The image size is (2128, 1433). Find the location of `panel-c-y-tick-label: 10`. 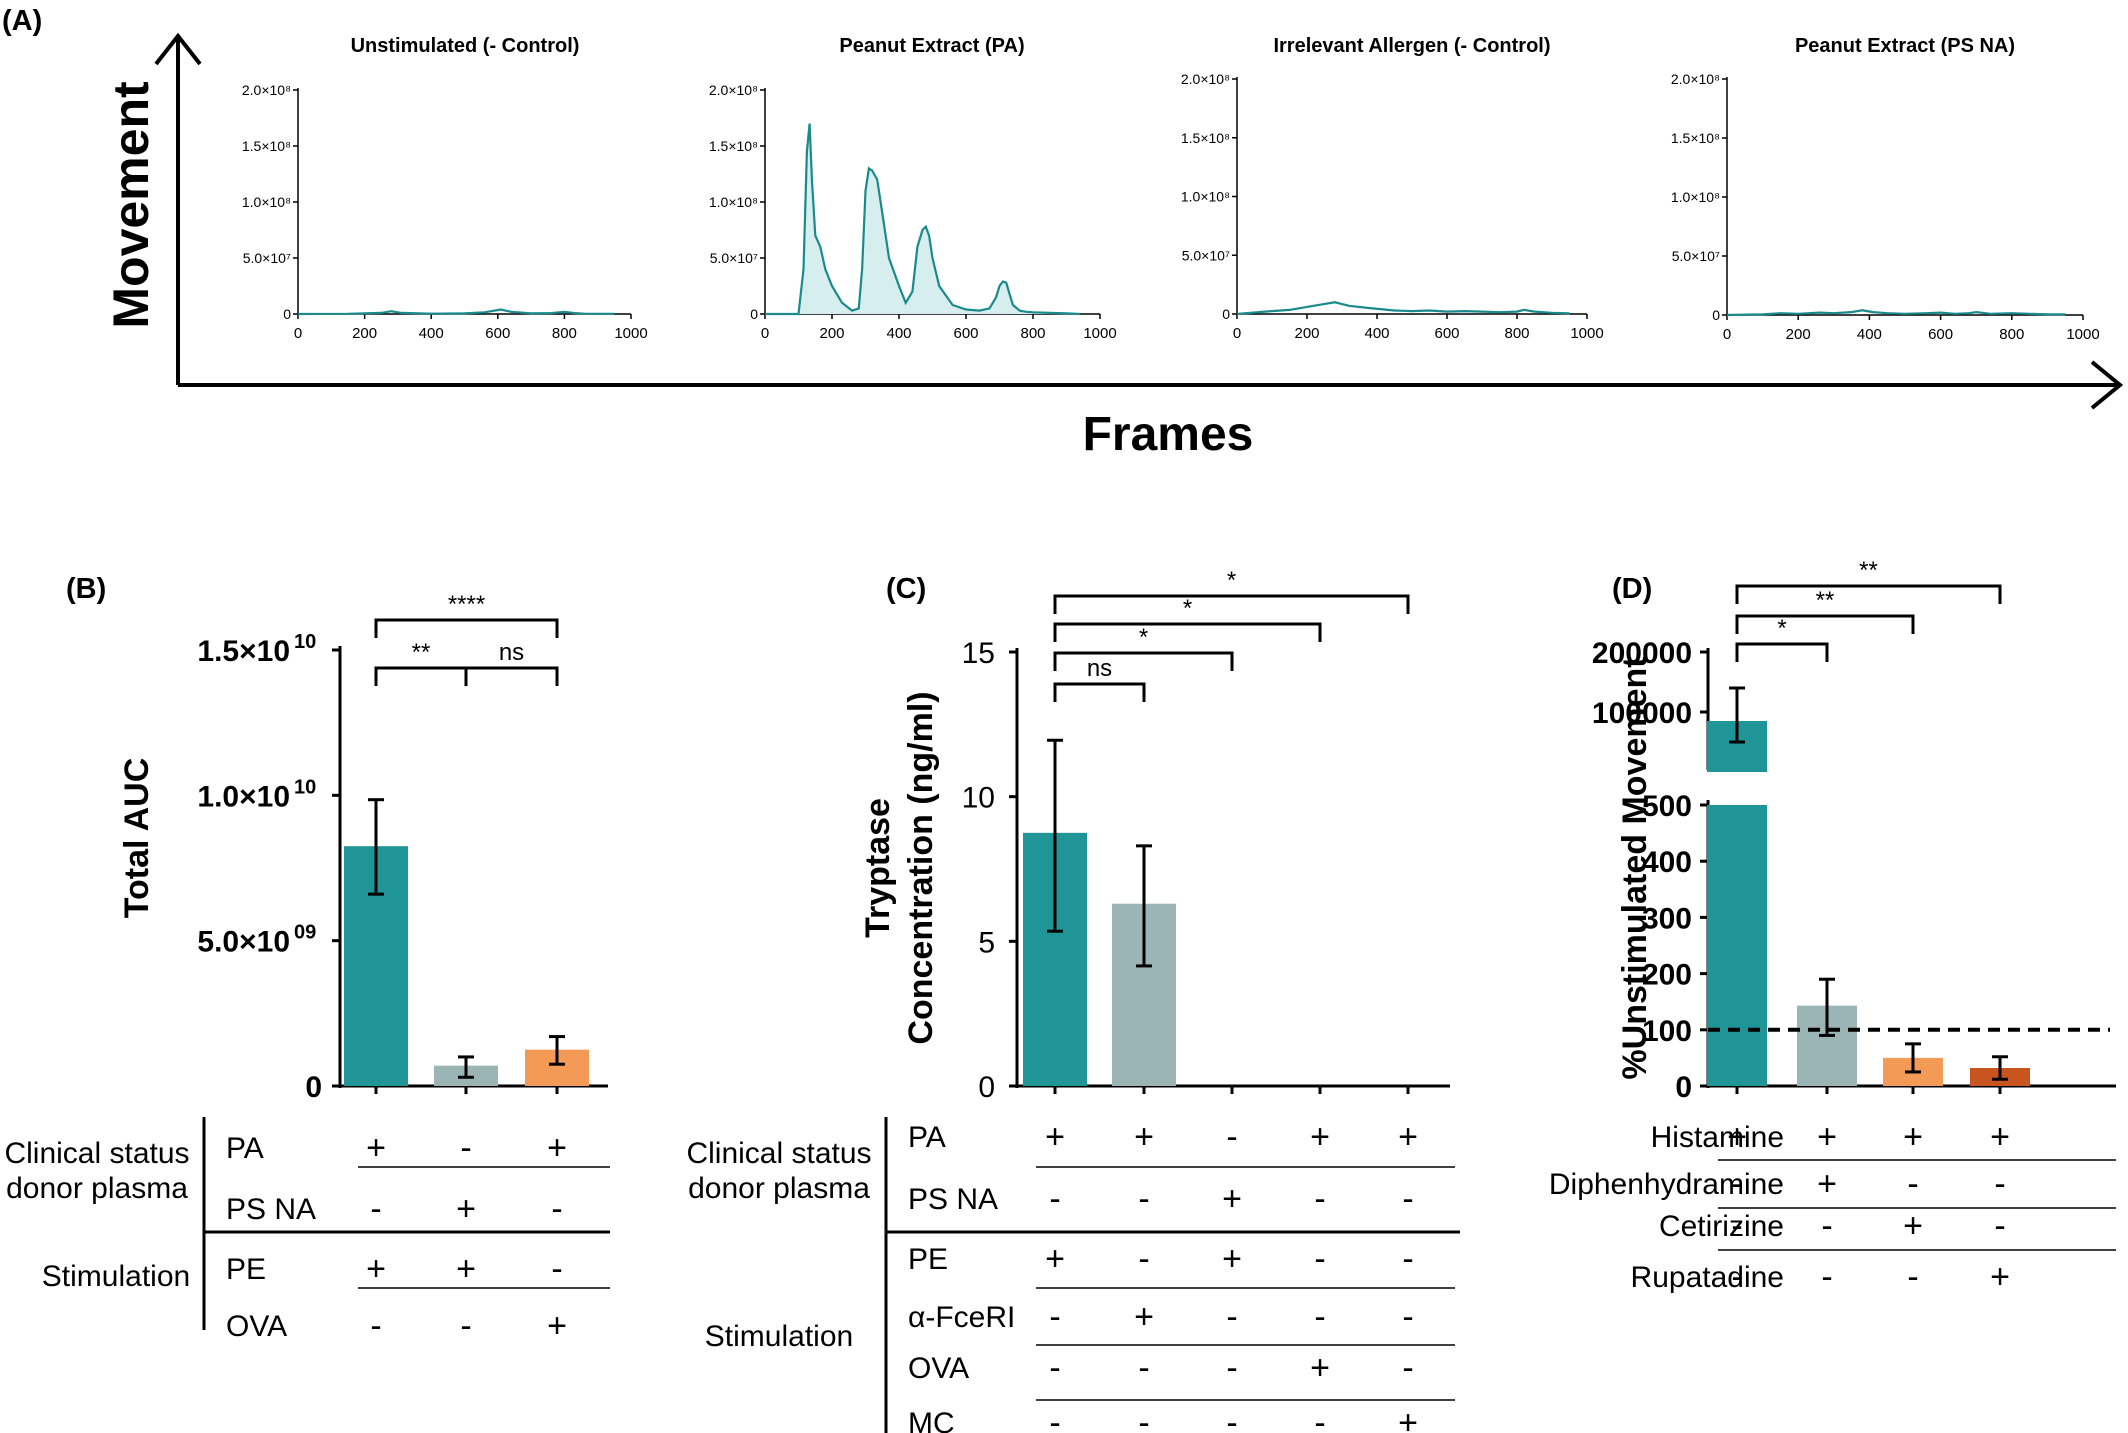

panel-c-y-tick-label: 10 is located at coordinates (978, 798).